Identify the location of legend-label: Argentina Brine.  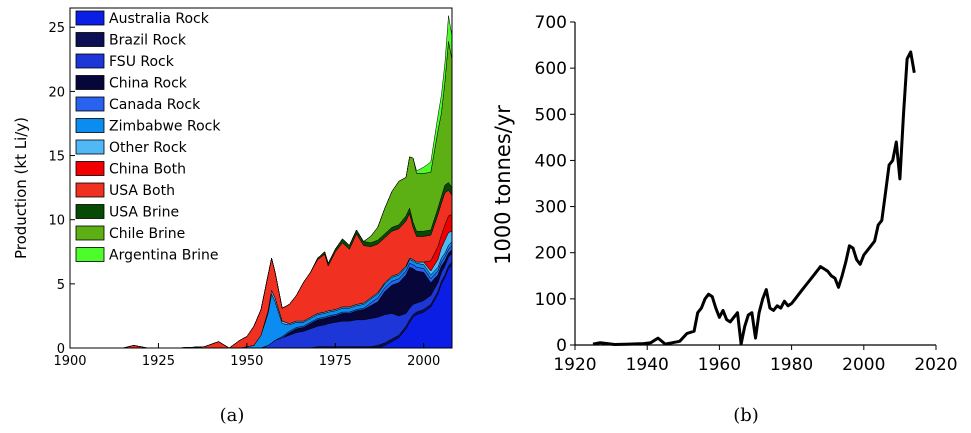
(163, 256).